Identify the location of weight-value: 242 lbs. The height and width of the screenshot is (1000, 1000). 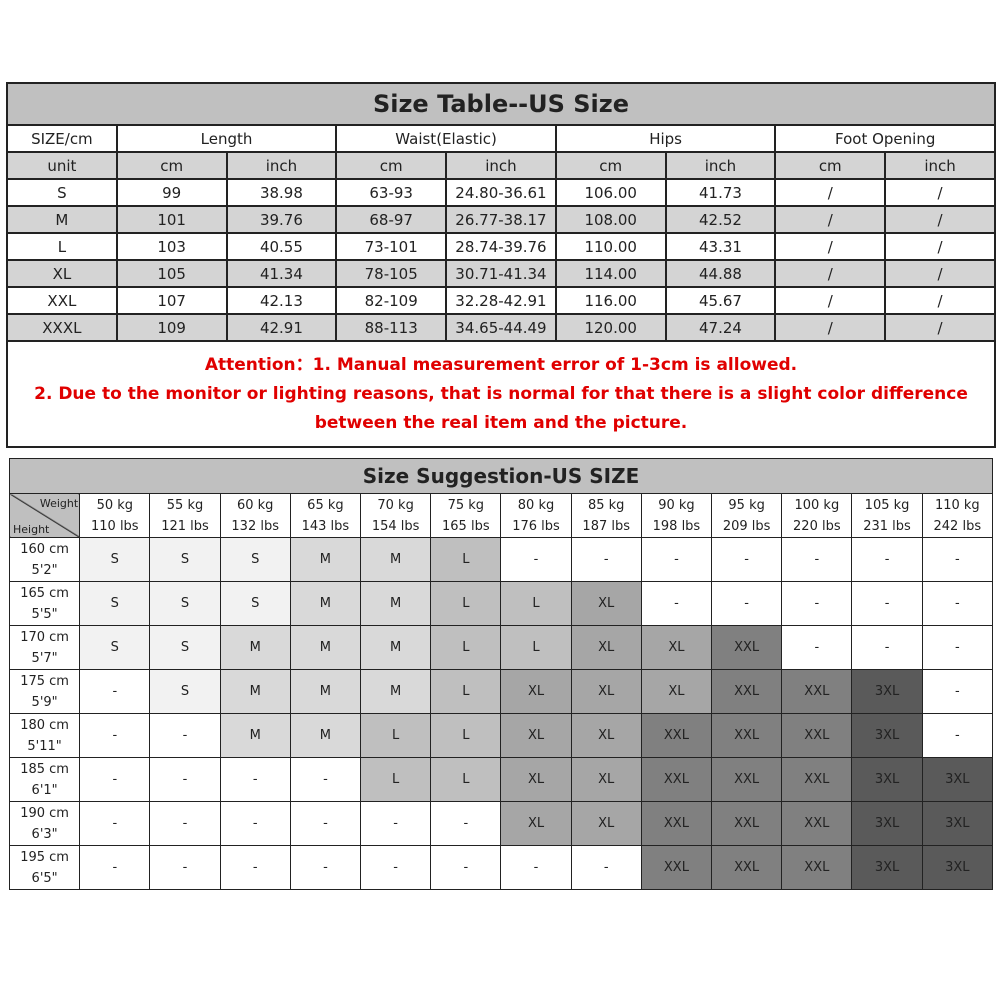
(957, 526).